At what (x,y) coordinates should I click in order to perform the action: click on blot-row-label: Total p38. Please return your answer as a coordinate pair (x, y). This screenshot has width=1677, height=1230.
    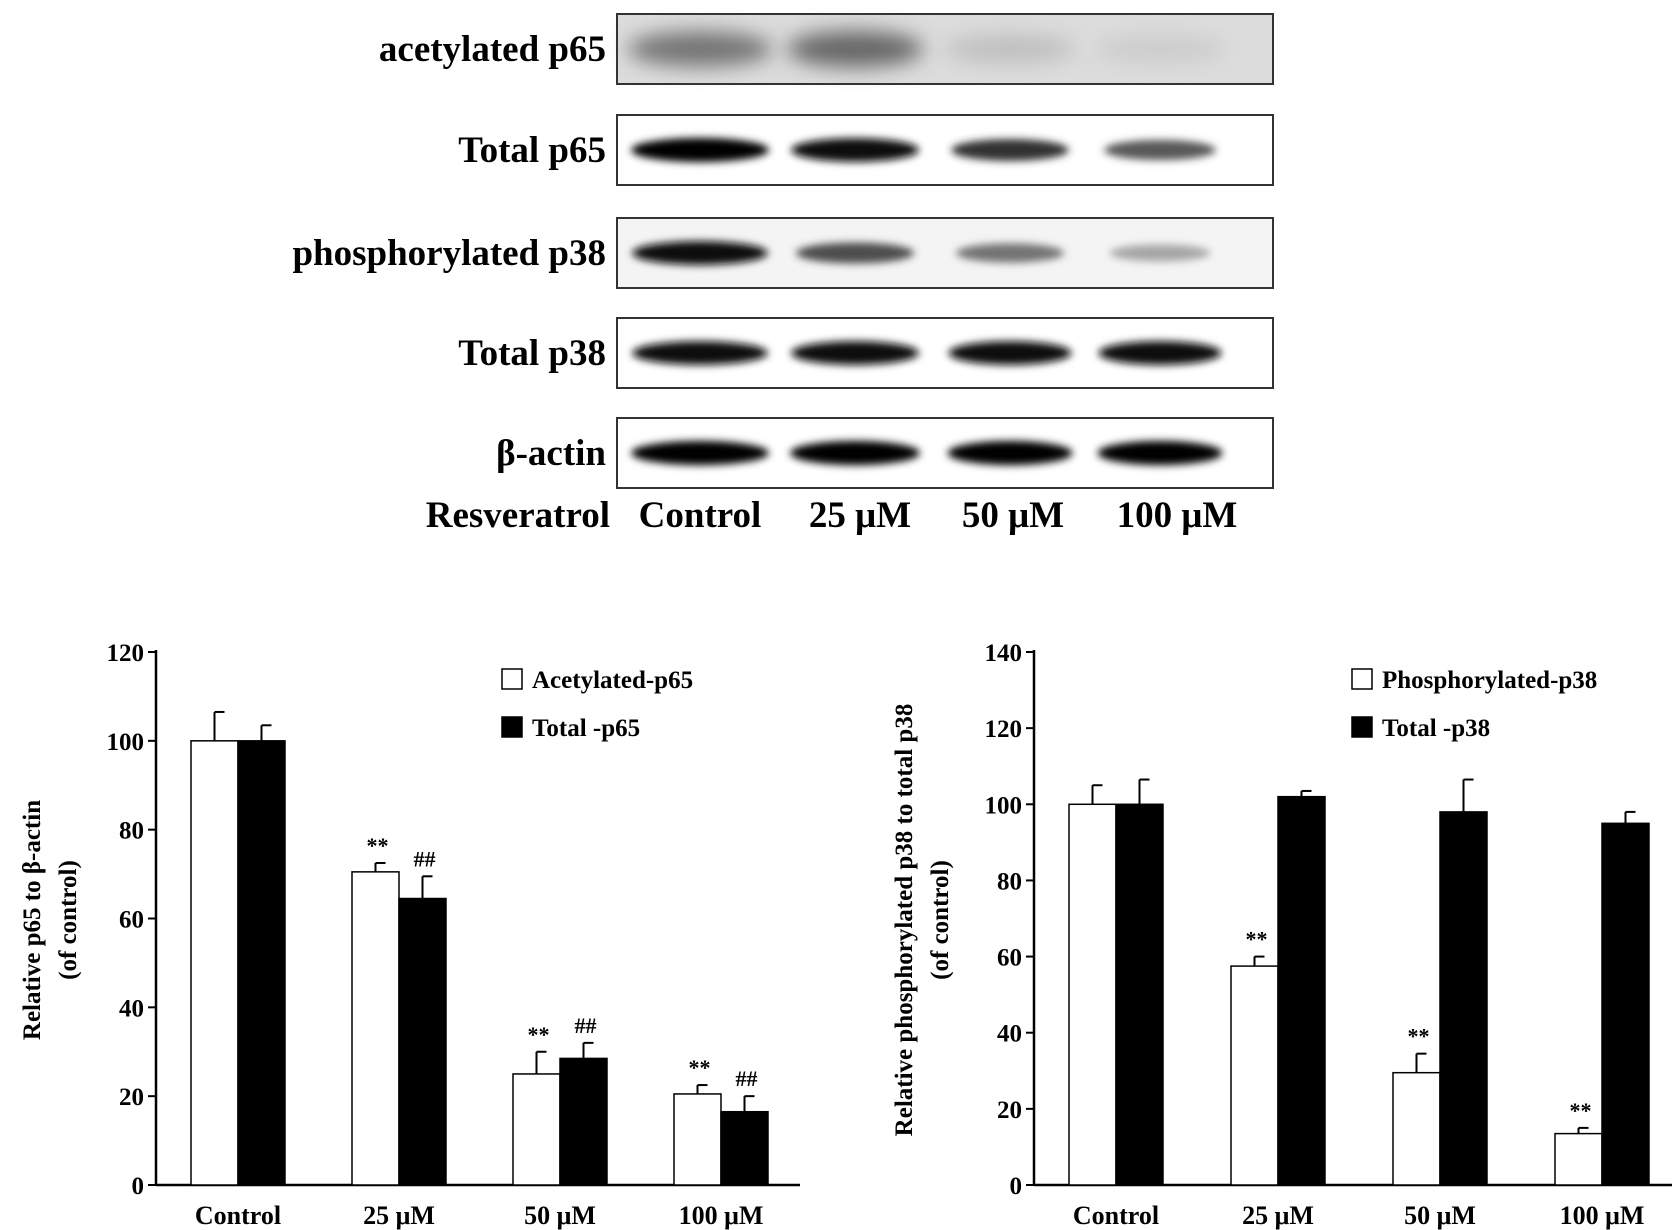
    Looking at the image, I should click on (532, 353).